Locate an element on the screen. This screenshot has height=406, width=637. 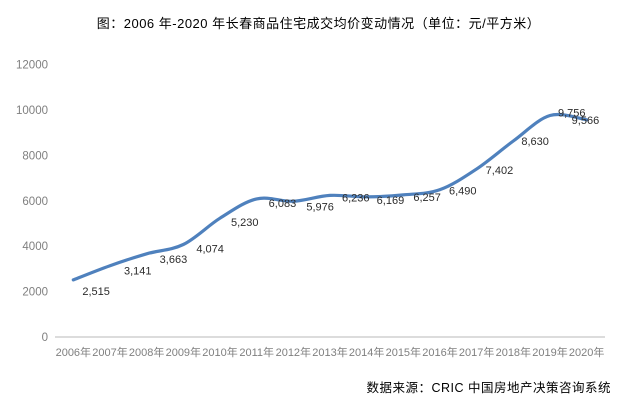
y-axis-tick-label: 8000 is located at coordinates (35, 156).